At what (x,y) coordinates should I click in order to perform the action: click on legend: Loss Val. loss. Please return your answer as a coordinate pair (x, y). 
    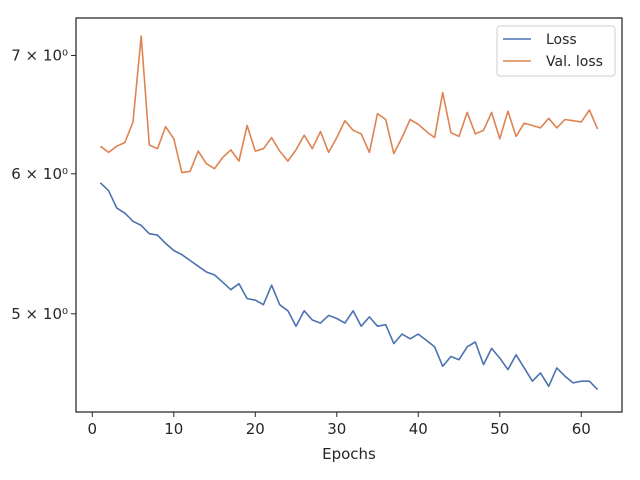
    Looking at the image, I should click on (556, 51).